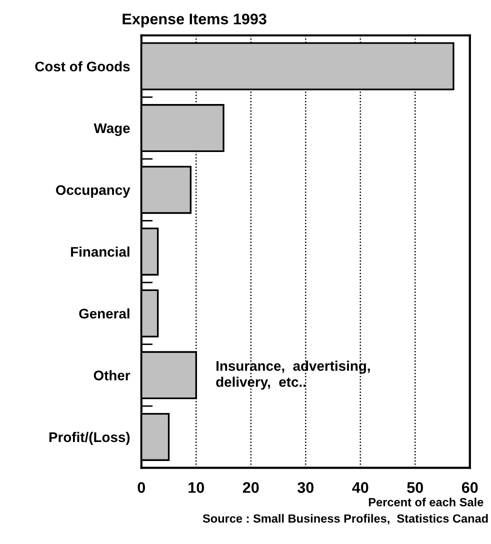  What do you see at coordinates (426, 502) in the screenshot?
I see `x-axis-title: Percent of each Sale` at bounding box center [426, 502].